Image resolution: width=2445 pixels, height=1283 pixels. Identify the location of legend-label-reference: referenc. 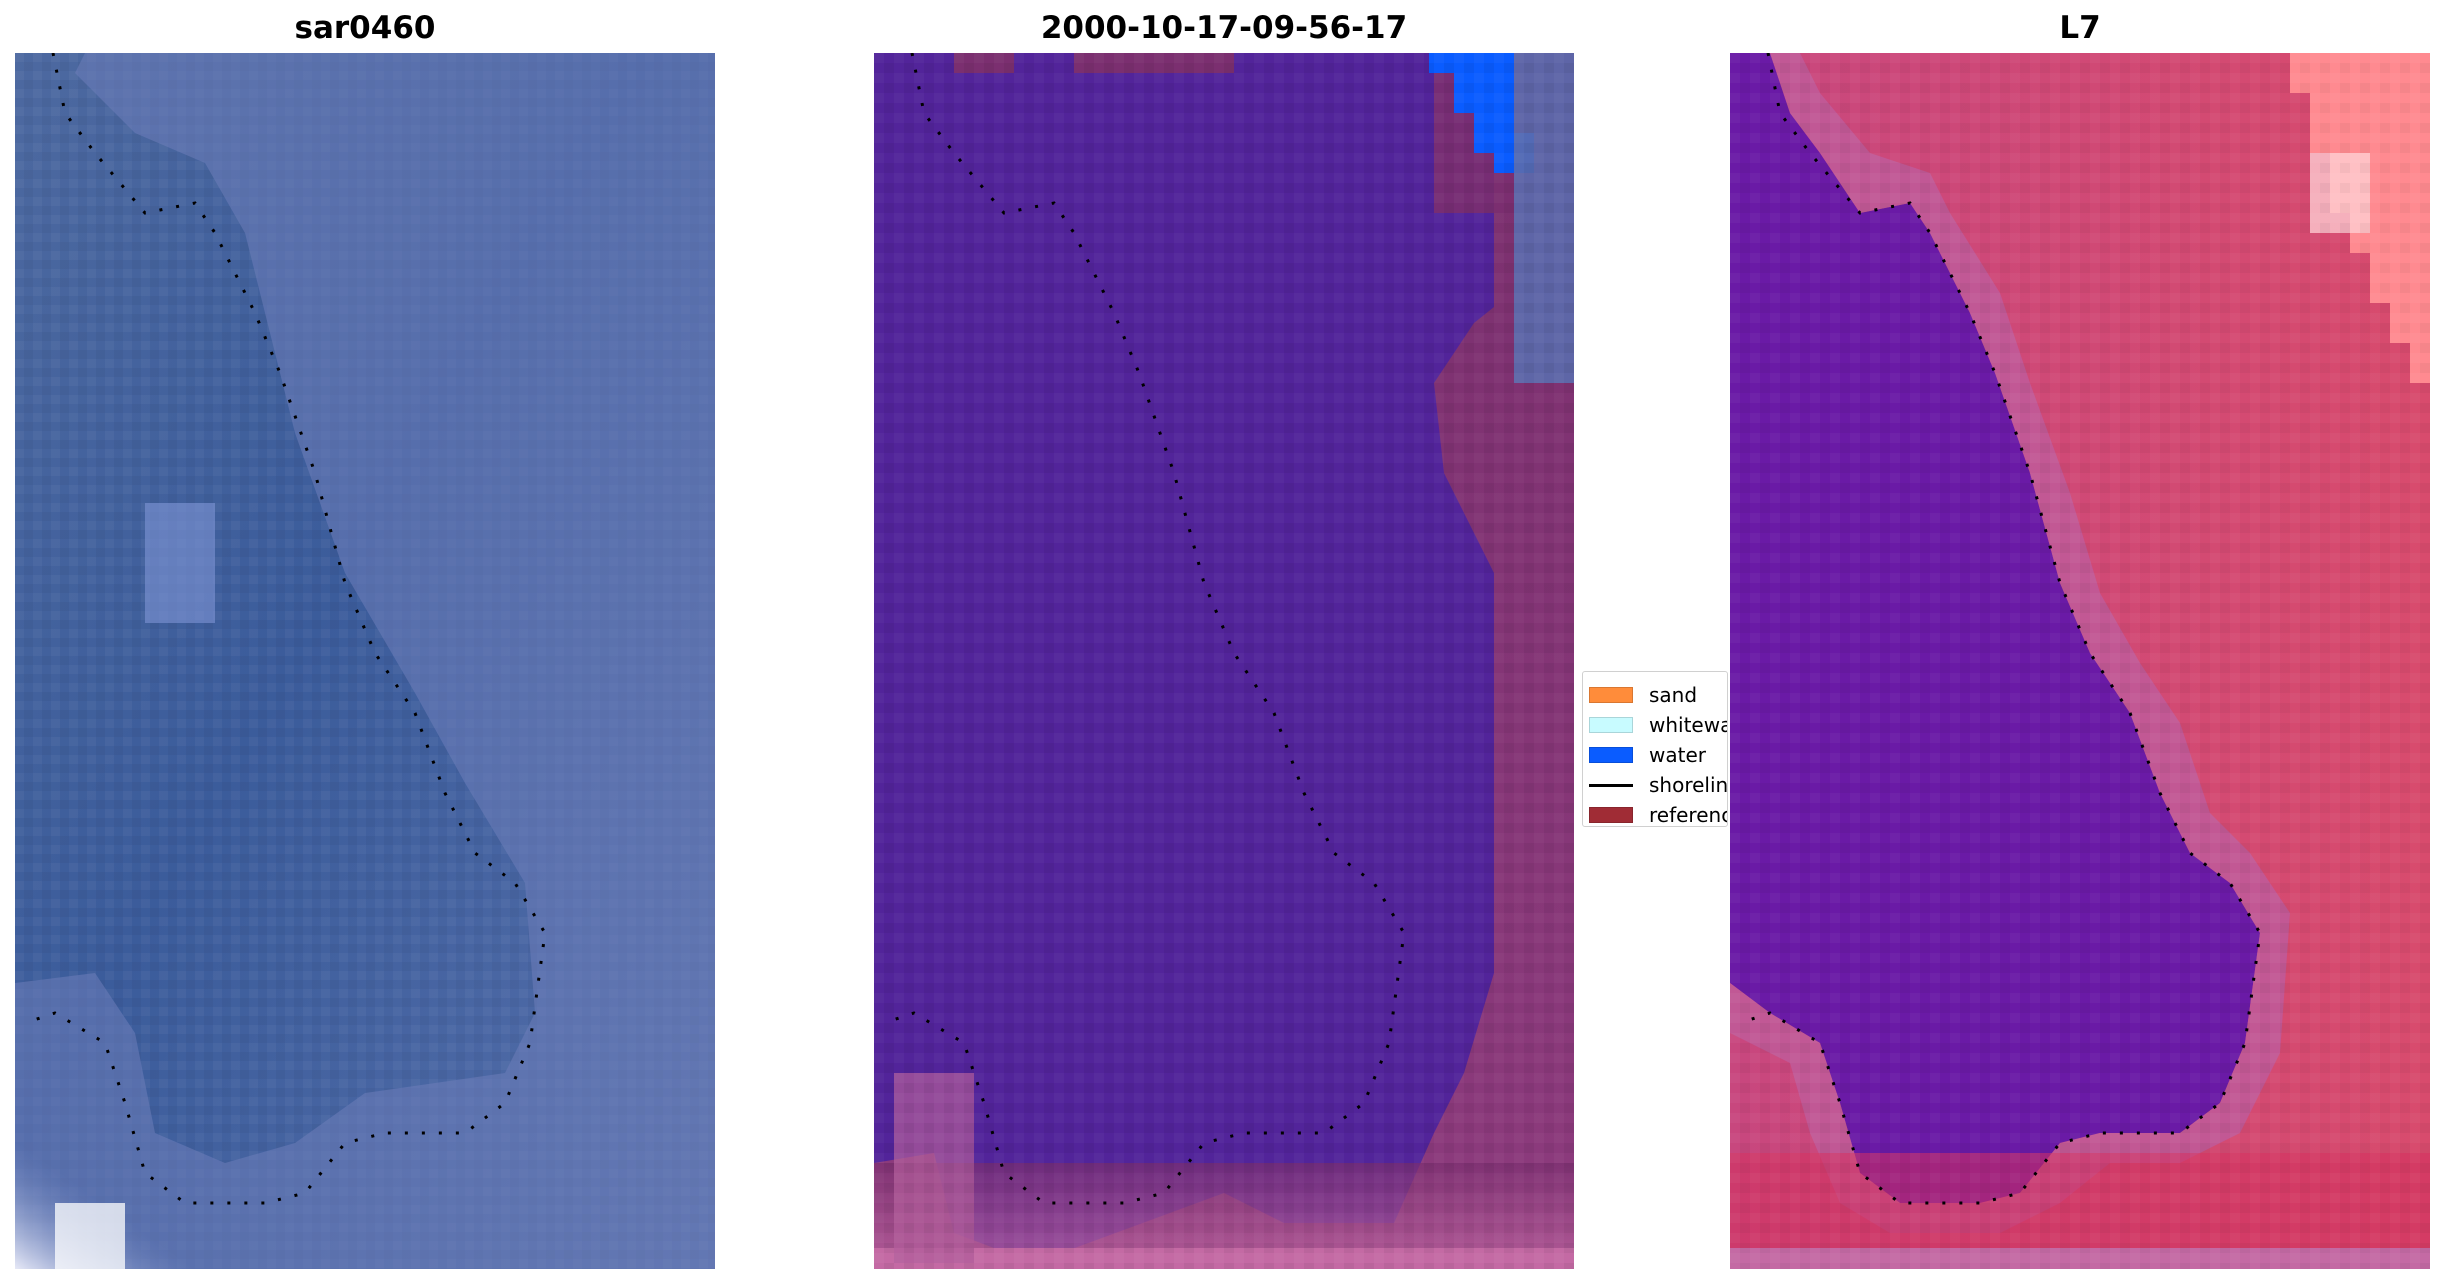
(1688, 815).